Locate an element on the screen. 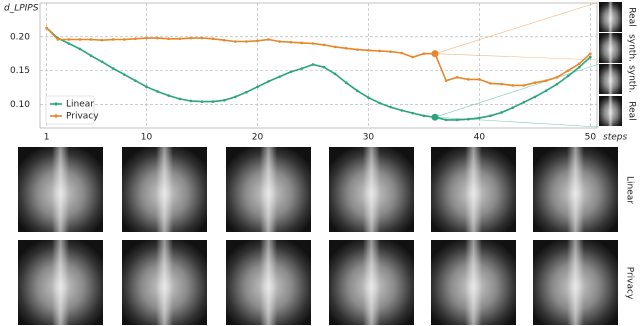 The height and width of the screenshot is (326, 640). row-label: Privacy is located at coordinates (630, 283).